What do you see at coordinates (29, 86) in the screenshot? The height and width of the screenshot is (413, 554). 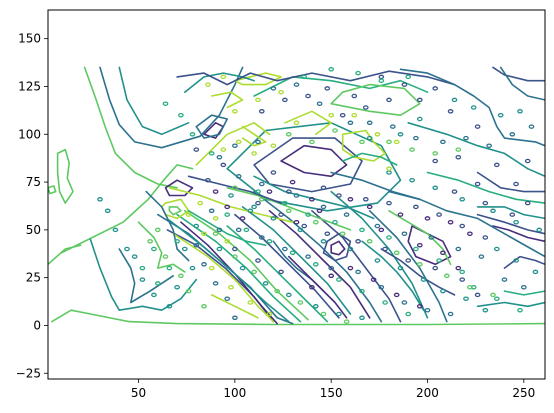 I see `y-tick-label: 125` at bounding box center [29, 86].